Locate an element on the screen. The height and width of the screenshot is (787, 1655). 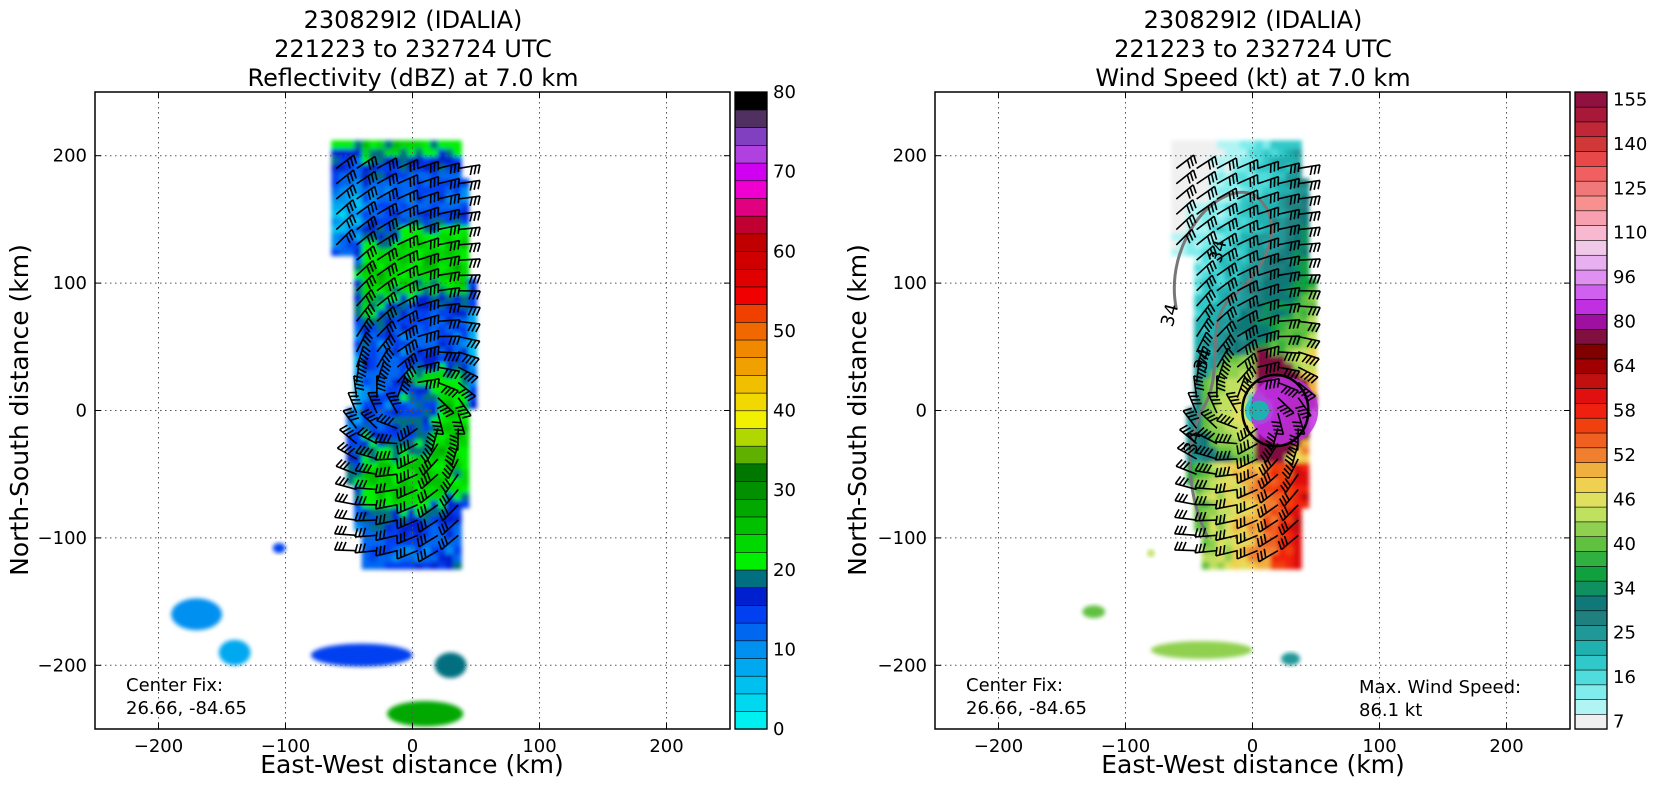
reflectivity-colorbar-frame is located at coordinates (751, 410).